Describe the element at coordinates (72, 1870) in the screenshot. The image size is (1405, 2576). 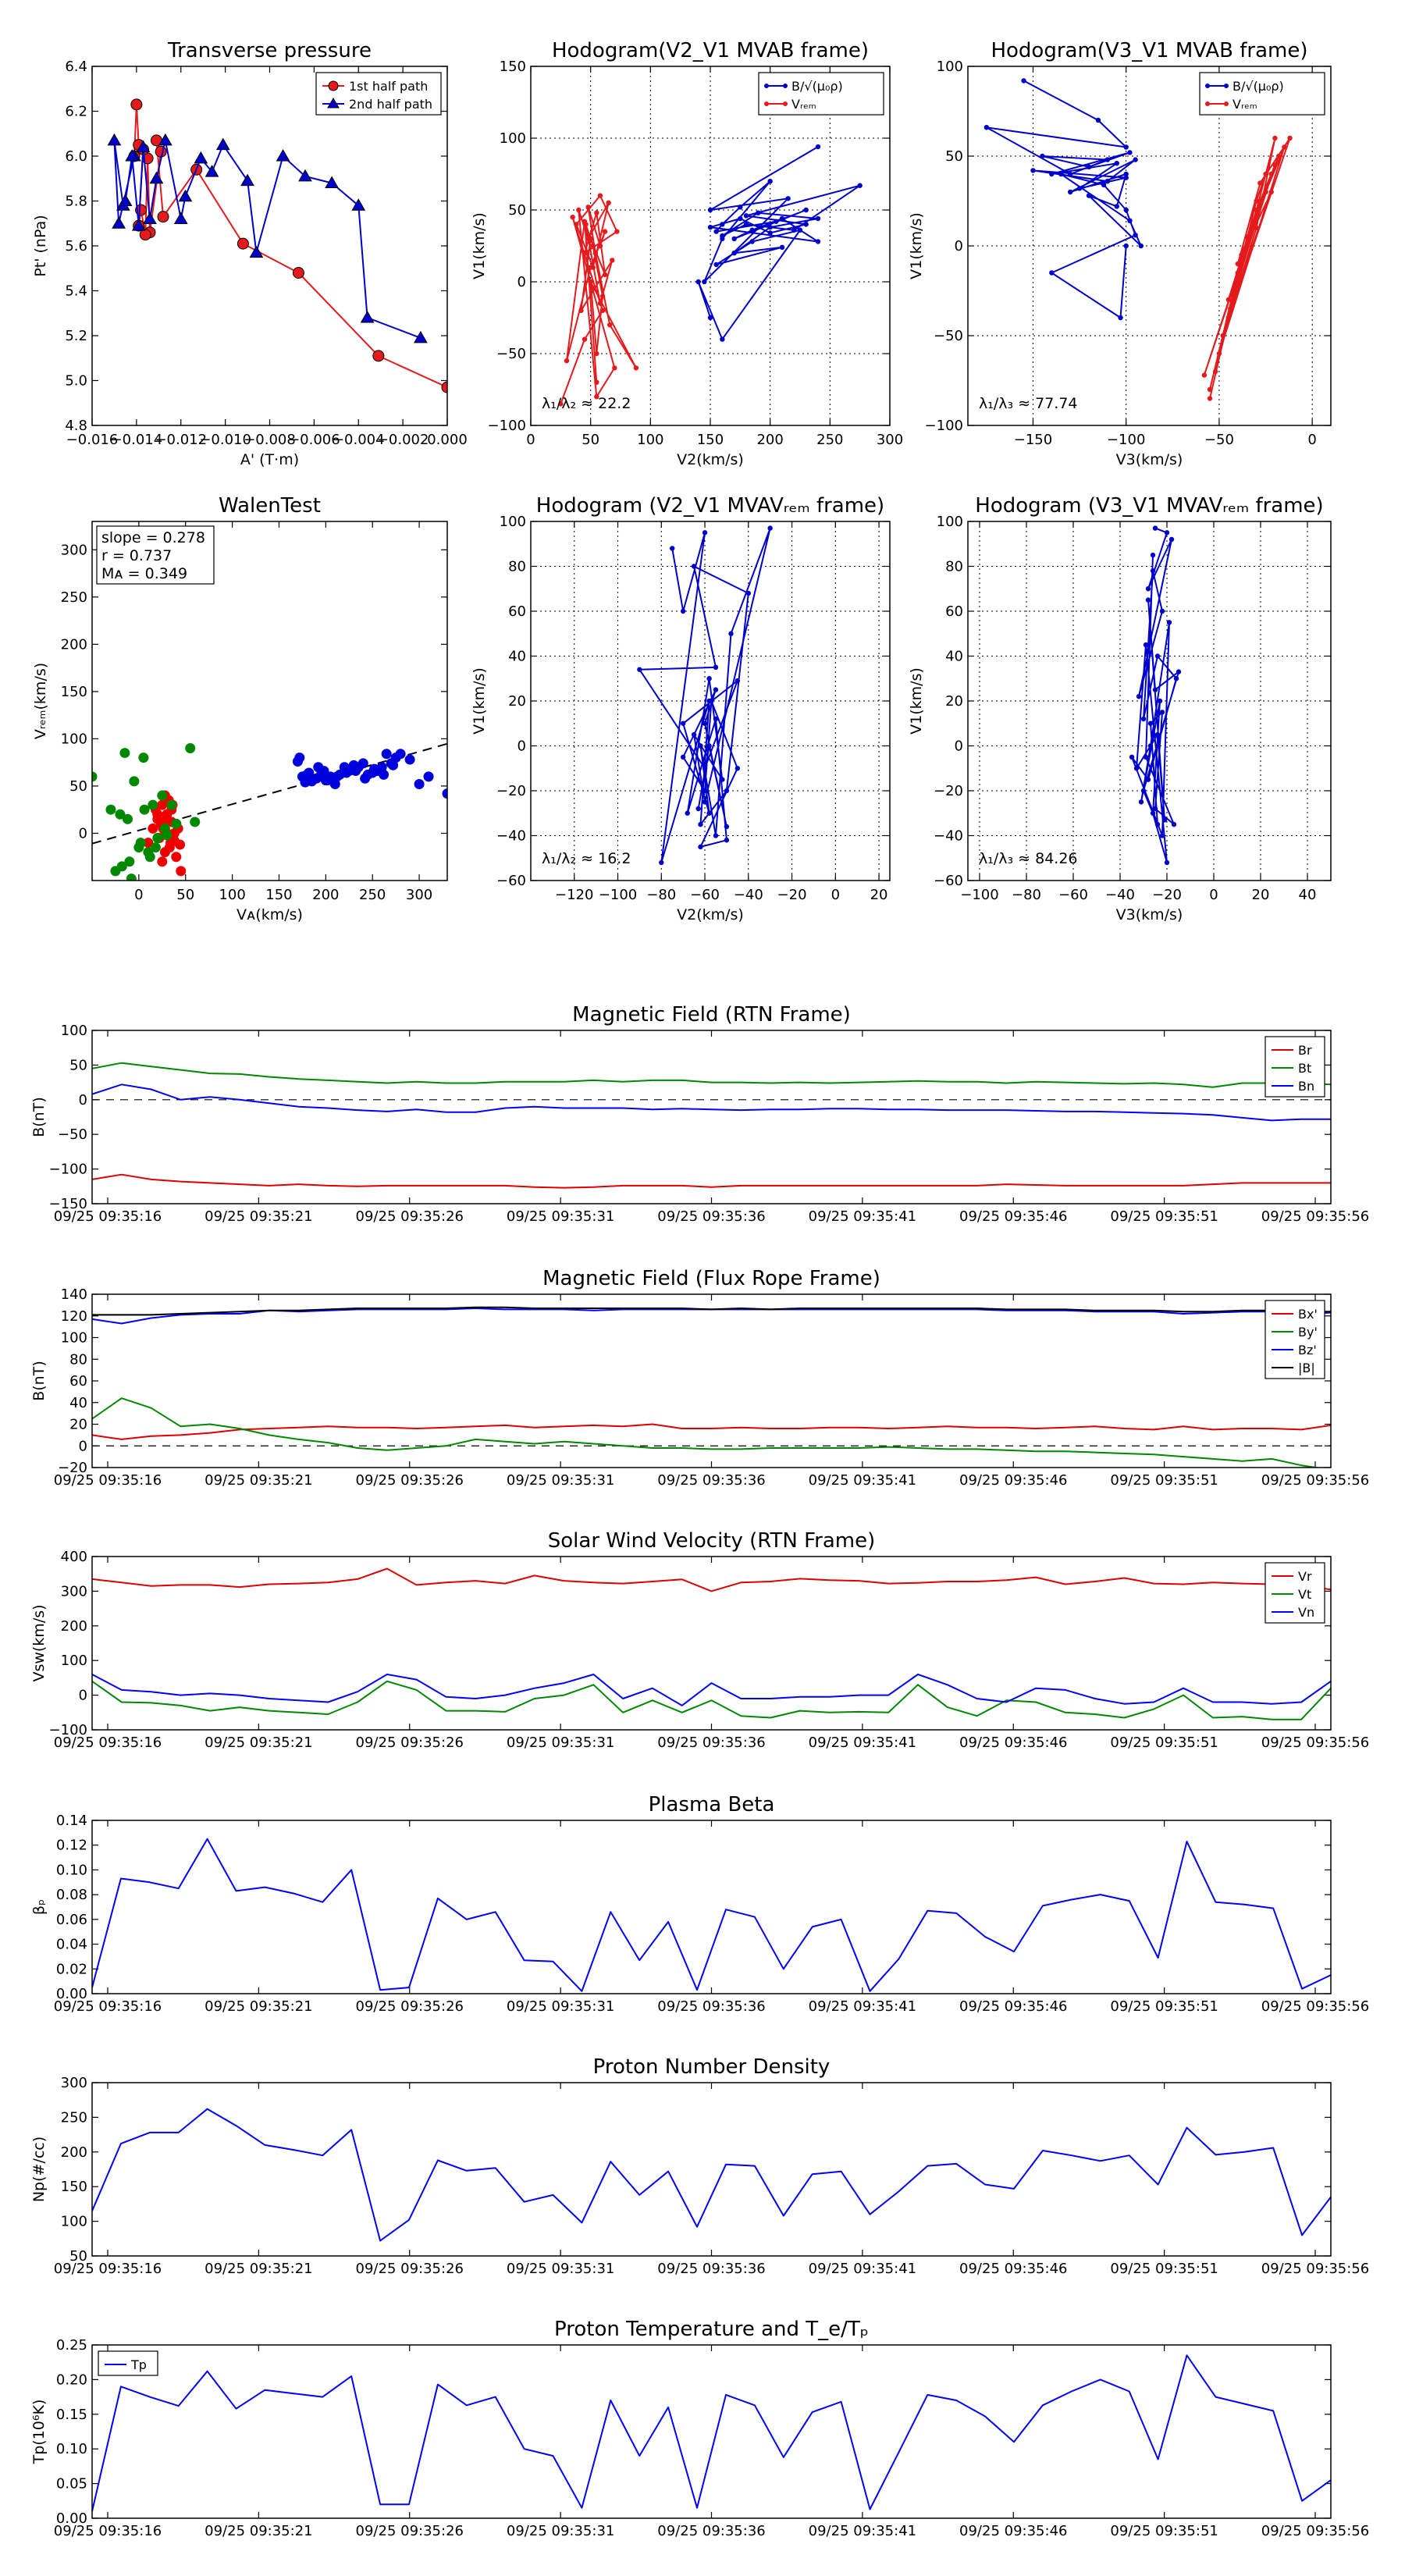
I see `y-tick-label: 0.10` at that location.